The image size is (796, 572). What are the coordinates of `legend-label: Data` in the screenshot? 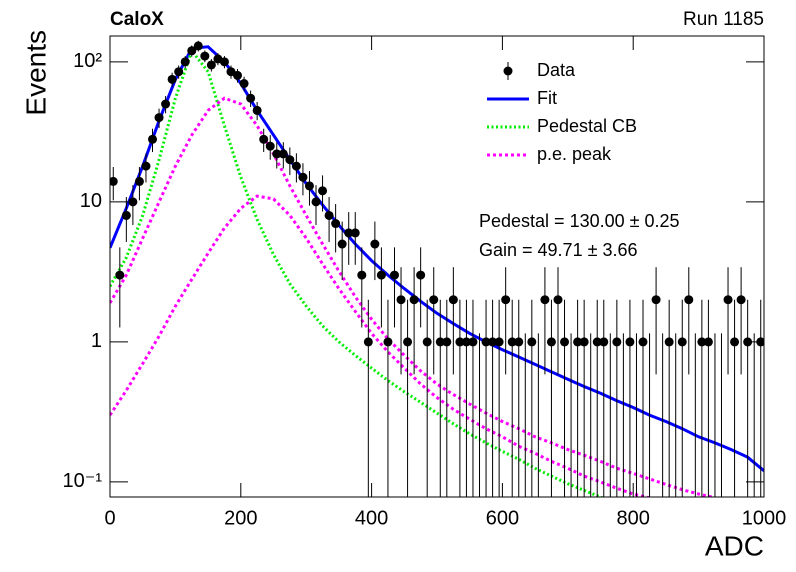 It's located at (556, 70).